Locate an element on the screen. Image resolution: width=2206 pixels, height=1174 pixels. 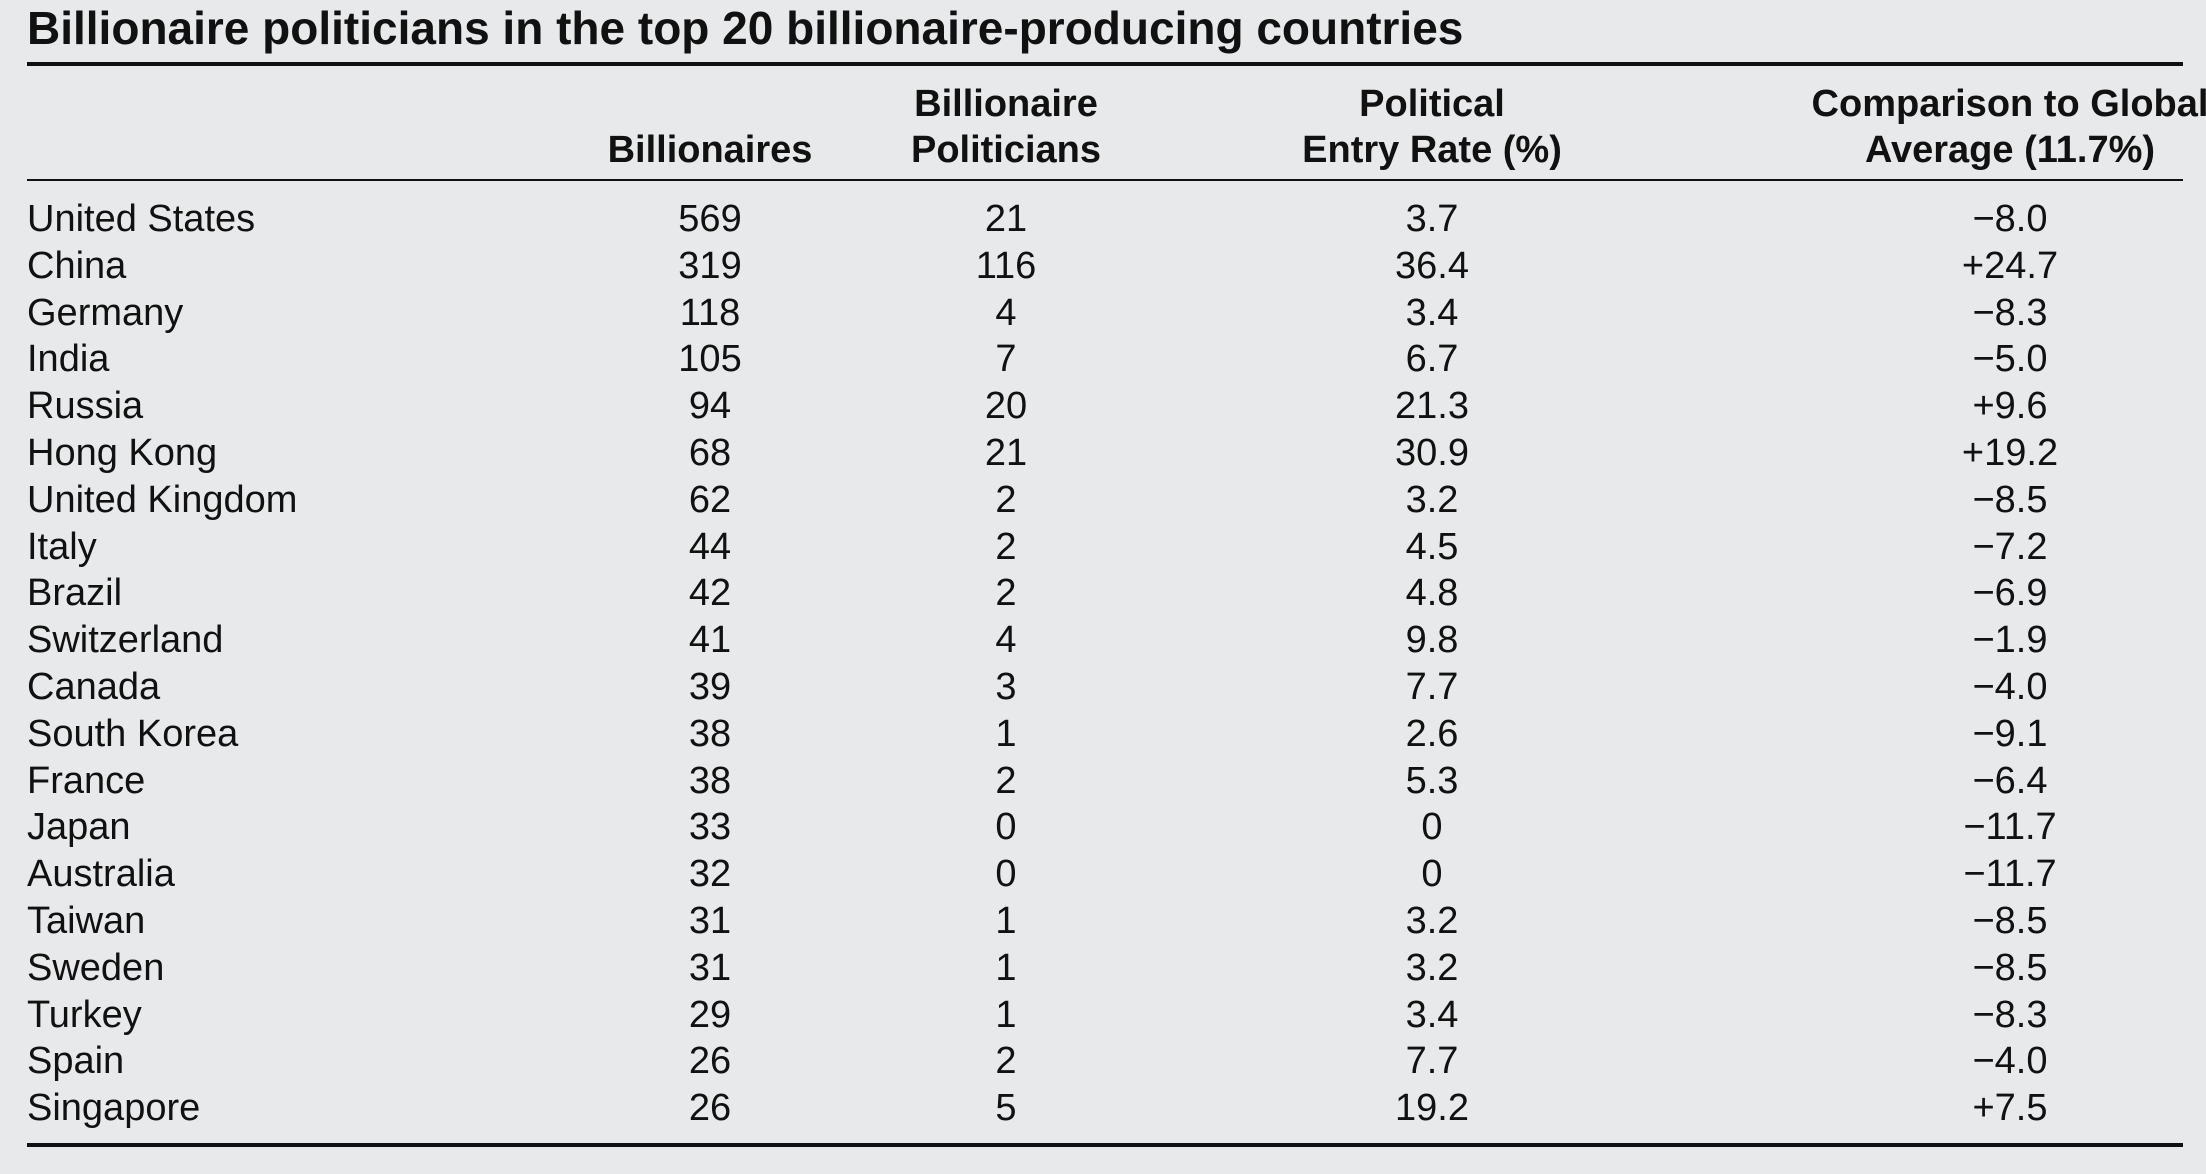
table-row: United States 569 21 3.7 −8.0 is located at coordinates (1103, 219).